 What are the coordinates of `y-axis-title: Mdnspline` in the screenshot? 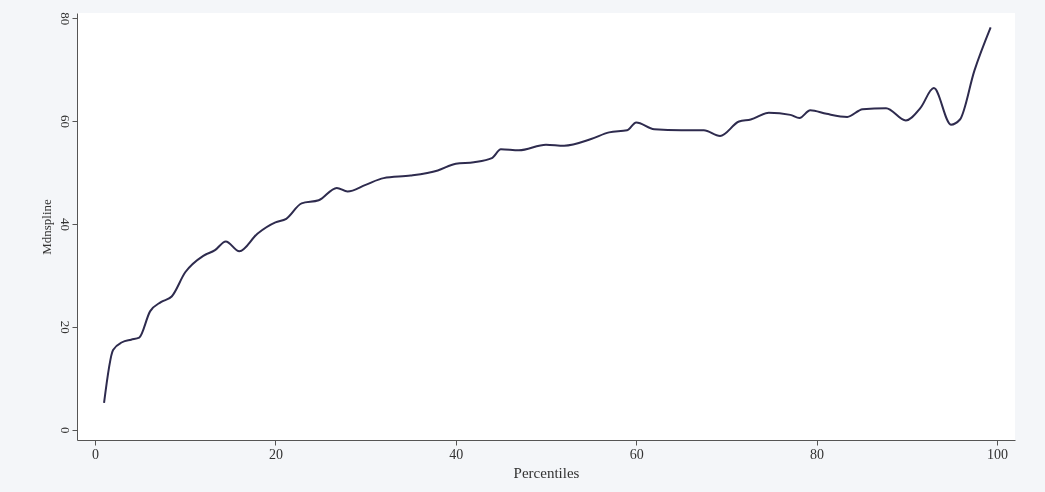 It's located at (46, 226).